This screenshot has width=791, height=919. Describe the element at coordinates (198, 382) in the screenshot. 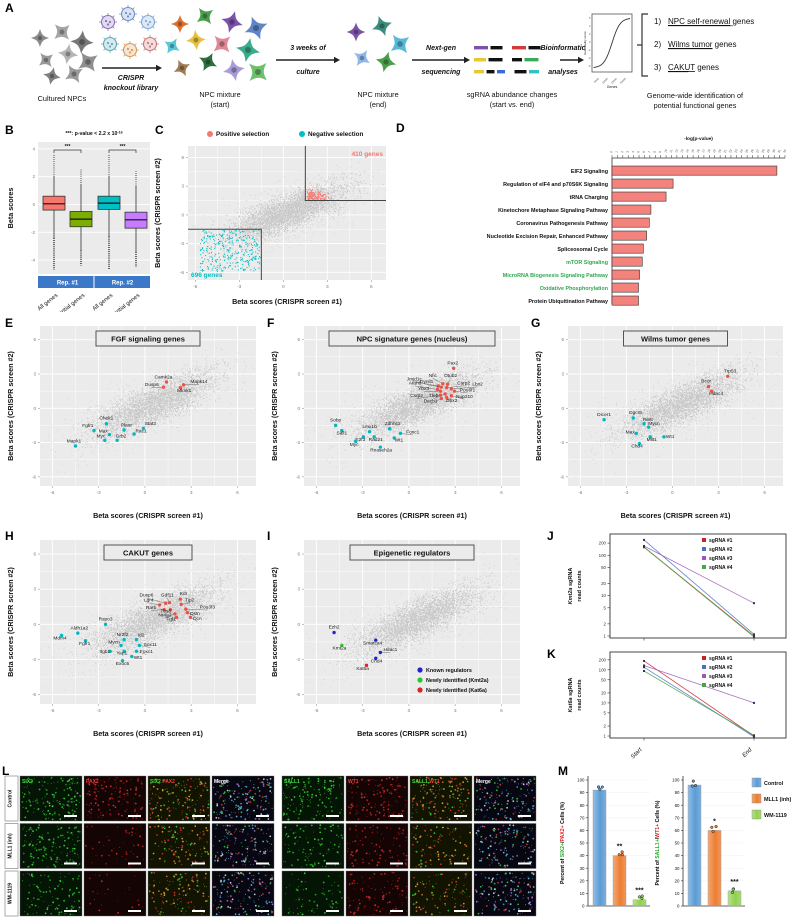

I see `gene-label-mapk14: Mapk14` at that location.